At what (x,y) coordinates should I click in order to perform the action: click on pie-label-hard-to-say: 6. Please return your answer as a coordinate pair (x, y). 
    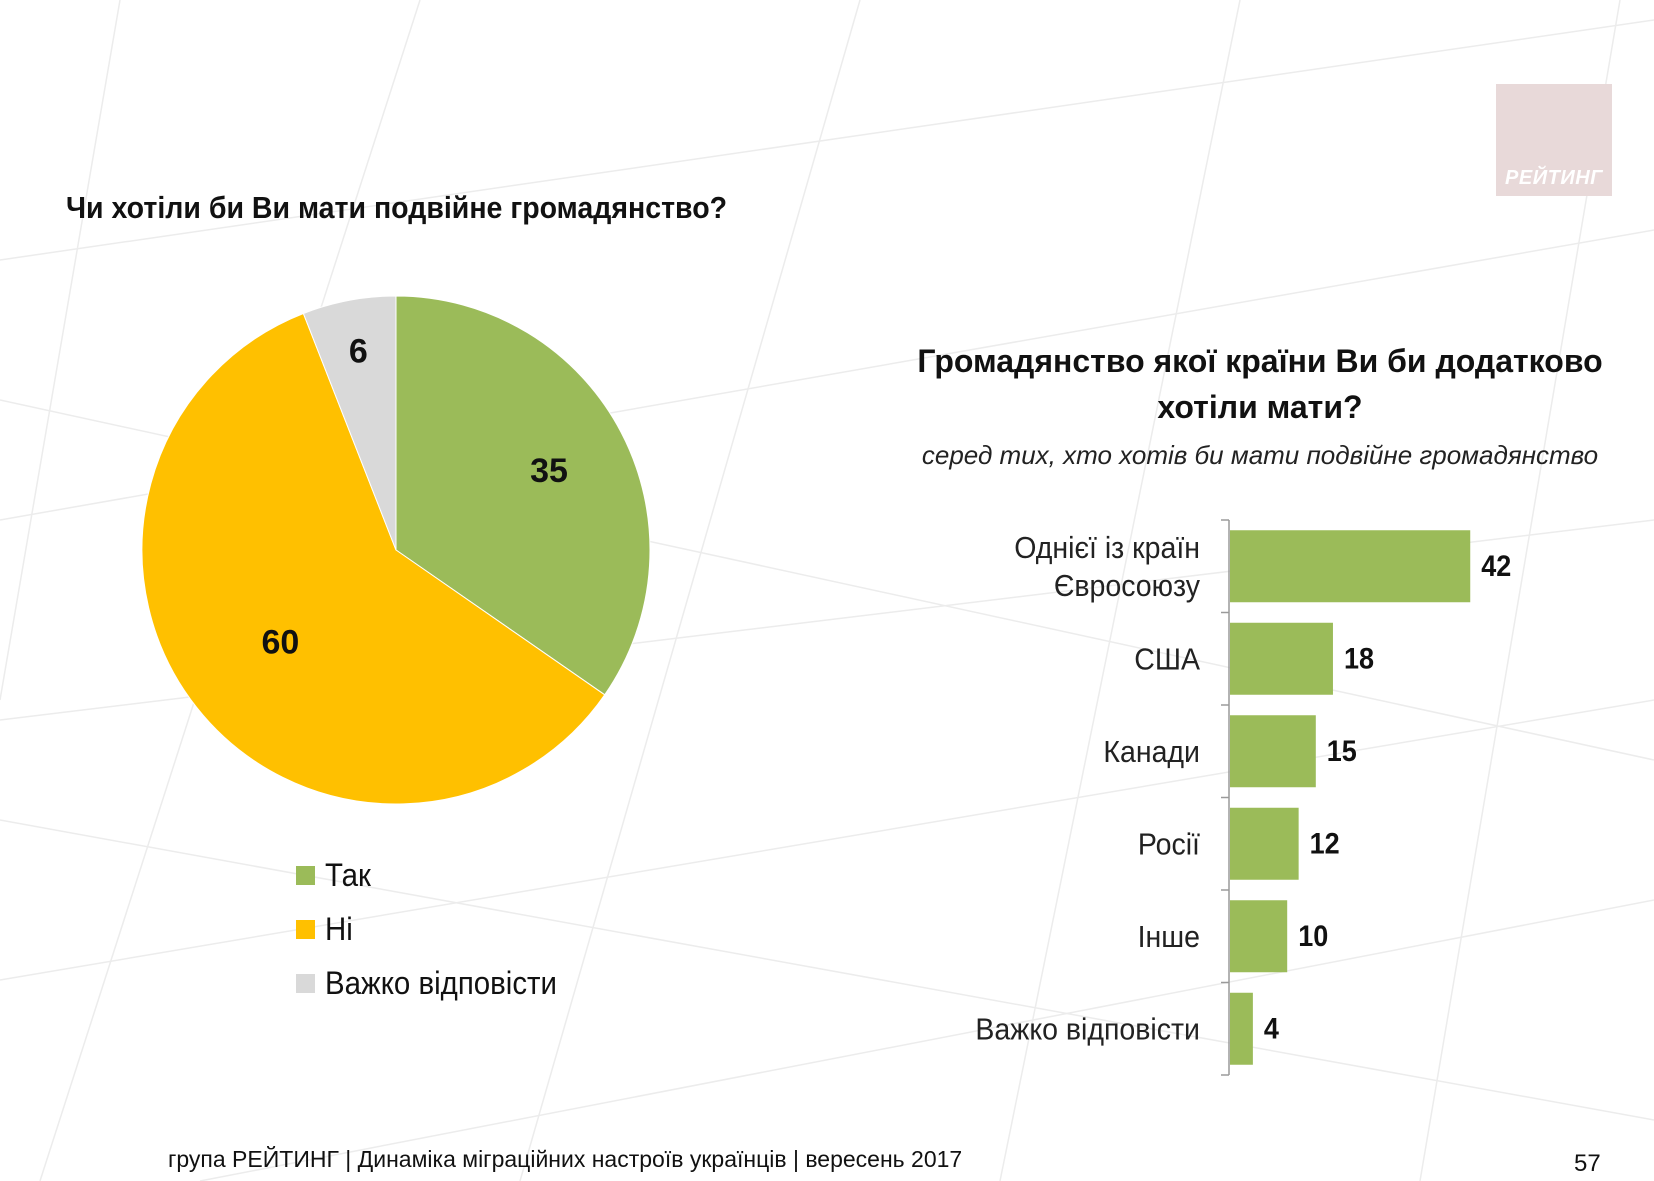
    Looking at the image, I should click on (358, 351).